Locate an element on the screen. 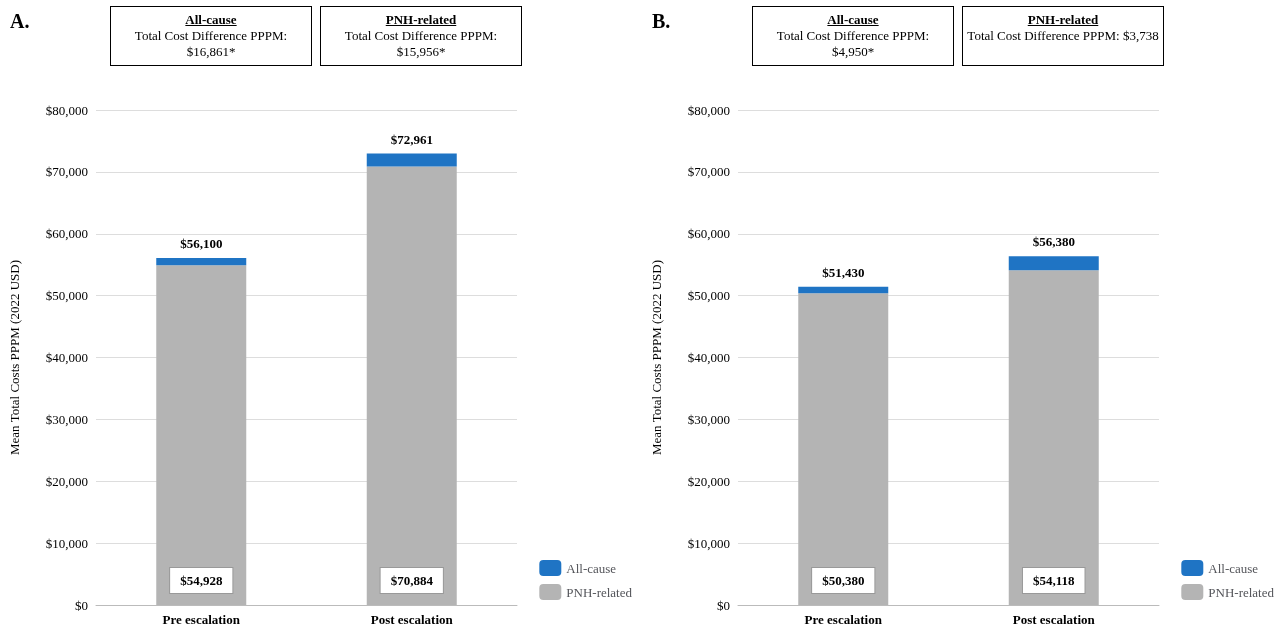 Image resolution: width=1284 pixels, height=635 pixels. text: Total Cost Difference PPPM: $16,861* is located at coordinates (211, 44).